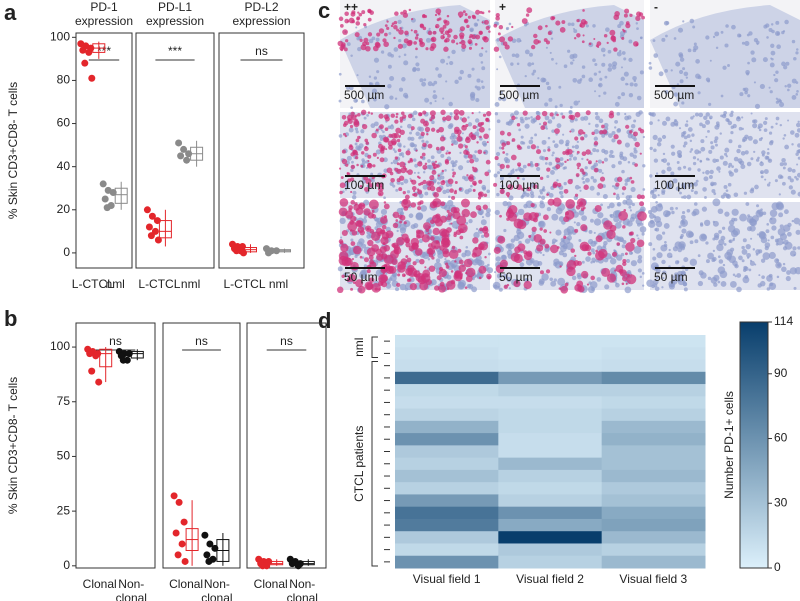  I want to click on y-tick-label: 100, so click(60, 36).